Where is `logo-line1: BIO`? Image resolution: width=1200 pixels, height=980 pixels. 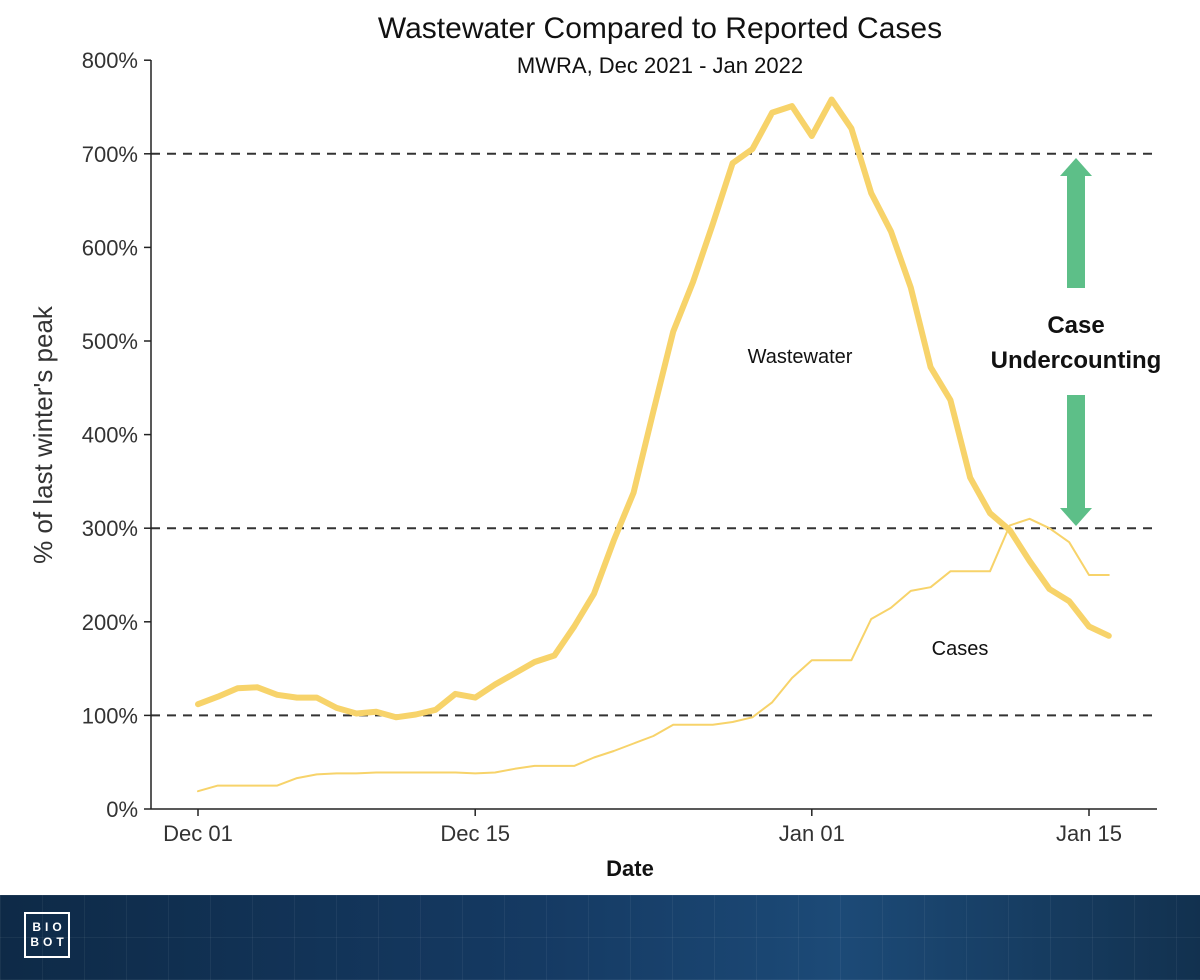 logo-line1: BIO is located at coordinates (49, 927).